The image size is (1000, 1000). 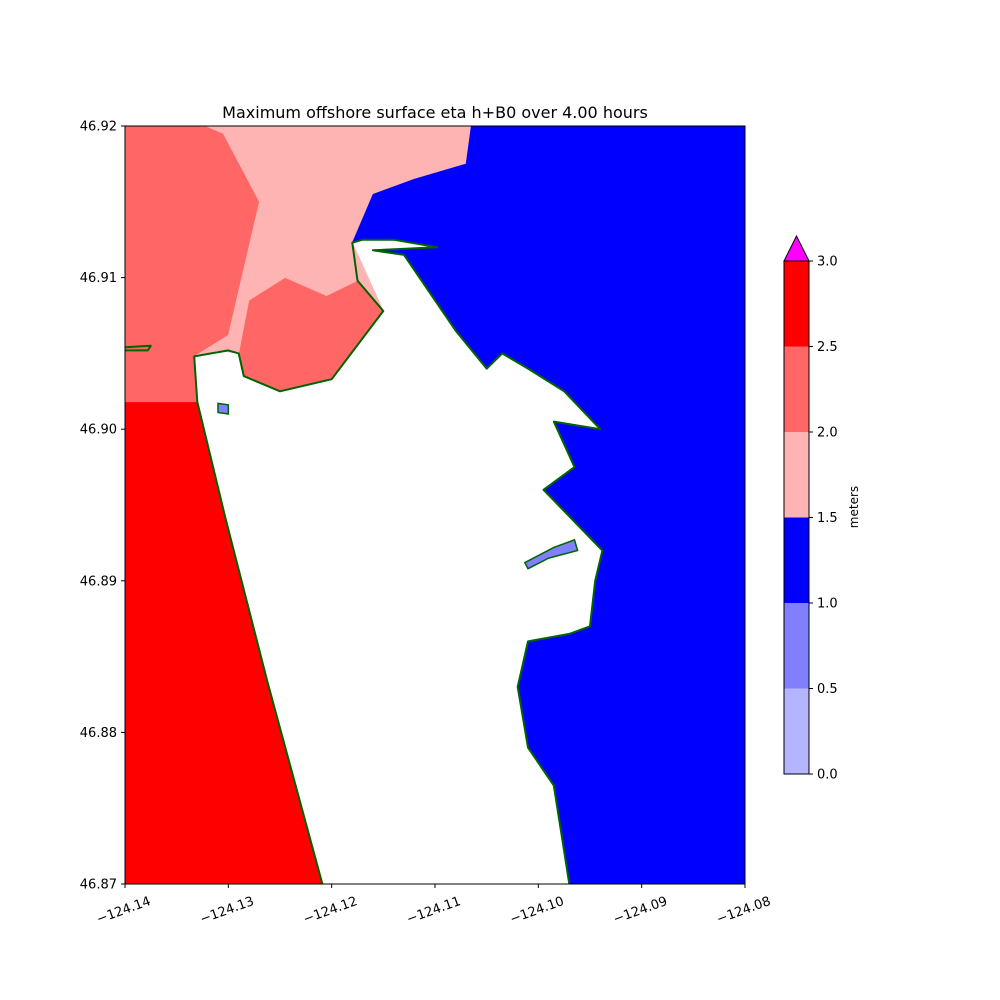 What do you see at coordinates (98, 430) in the screenshot?
I see `y-tick-label: 46.90` at bounding box center [98, 430].